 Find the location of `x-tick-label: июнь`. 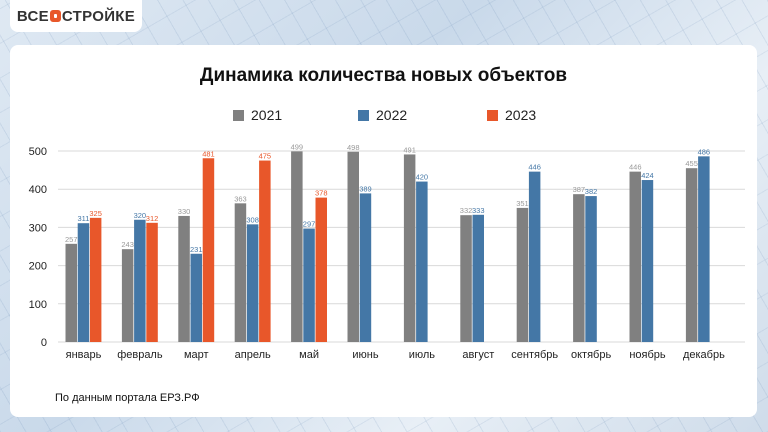

x-tick-label: июнь is located at coordinates (365, 355).